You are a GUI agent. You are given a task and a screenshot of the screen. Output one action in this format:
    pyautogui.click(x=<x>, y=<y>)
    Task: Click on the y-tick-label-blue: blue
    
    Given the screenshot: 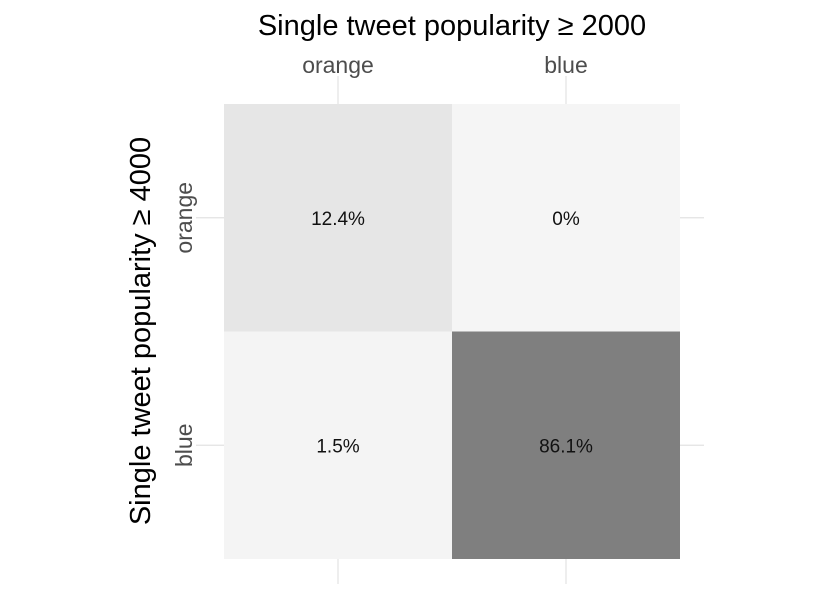 What is the action you would take?
    pyautogui.click(x=184, y=445)
    